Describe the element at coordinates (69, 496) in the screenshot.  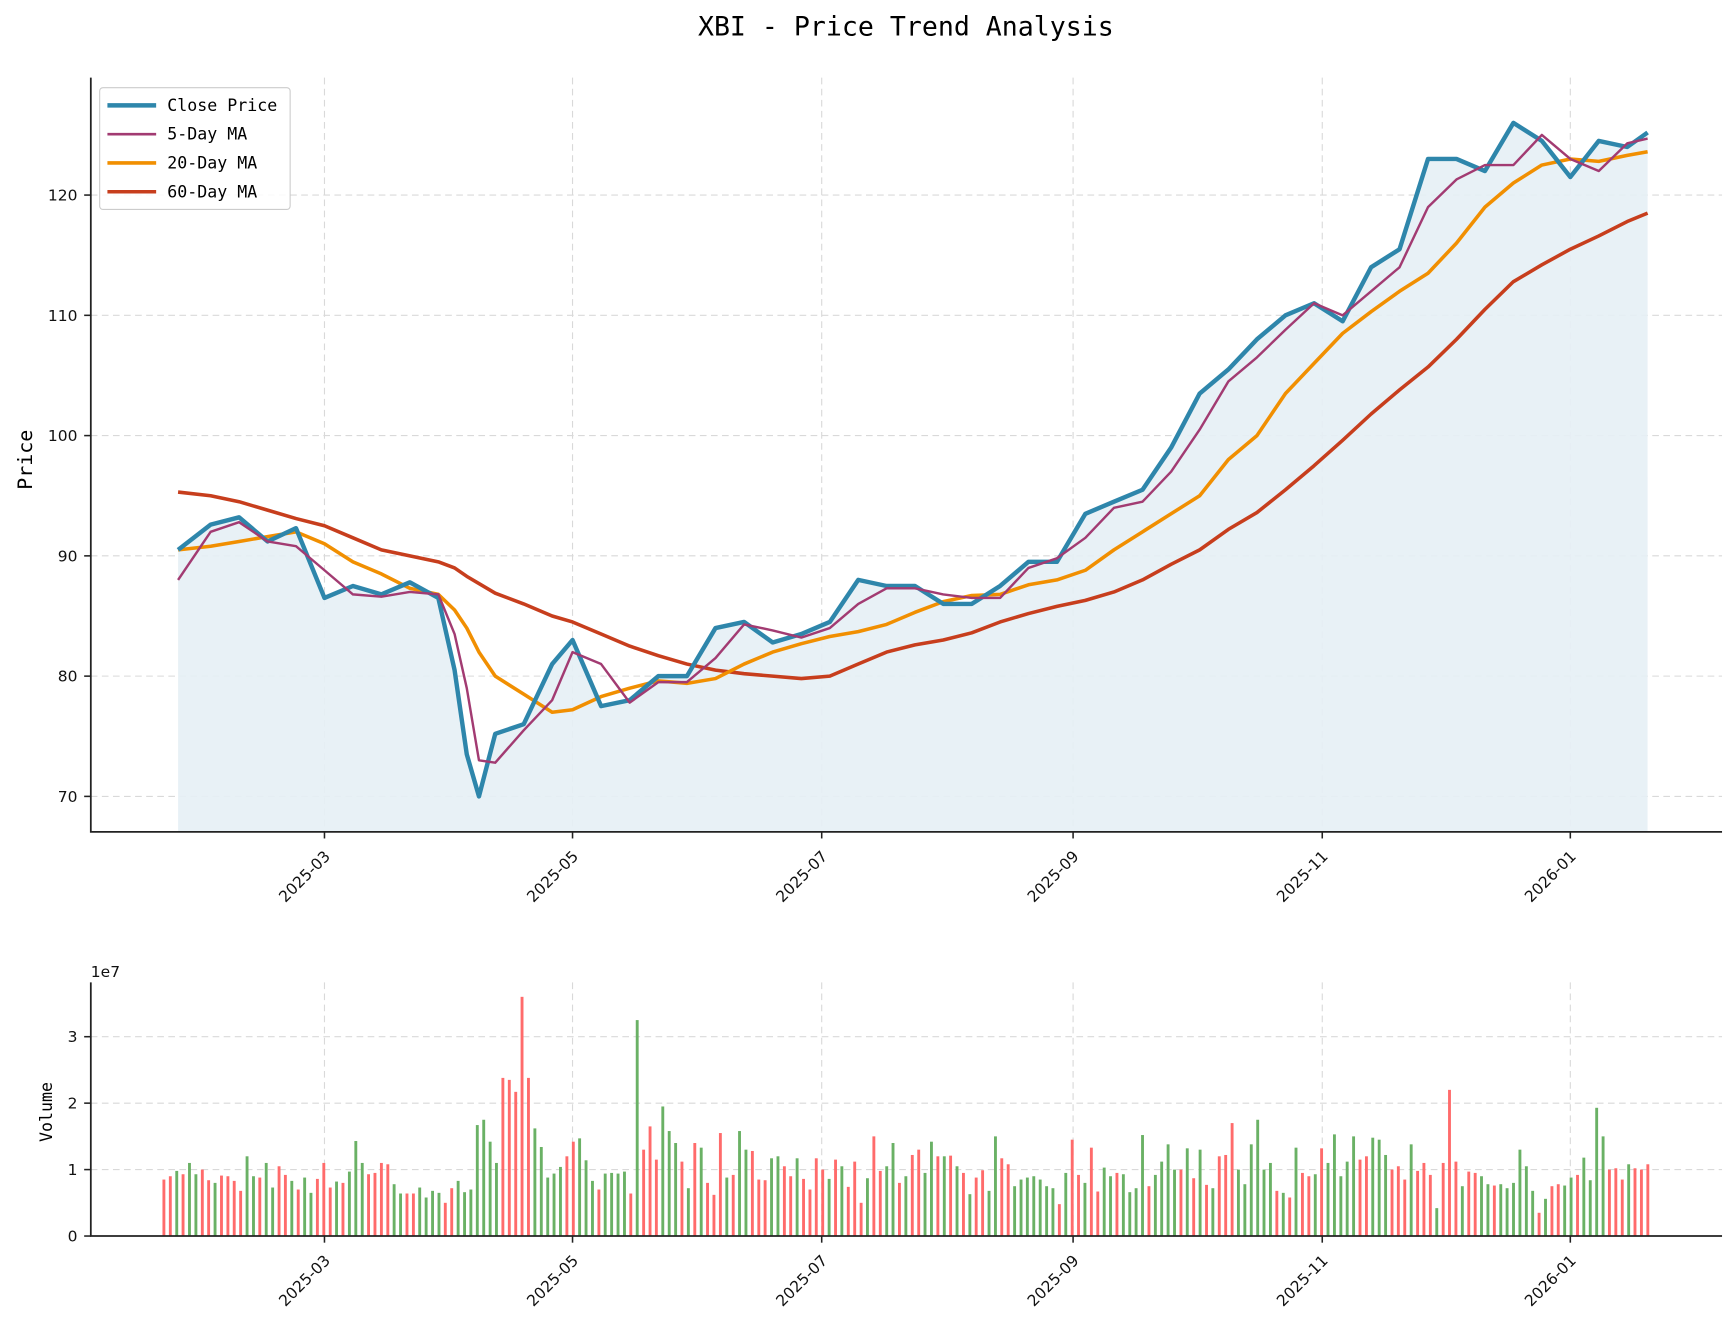
I see `price-y-ticks: 70 80 90 100 110 120` at that location.